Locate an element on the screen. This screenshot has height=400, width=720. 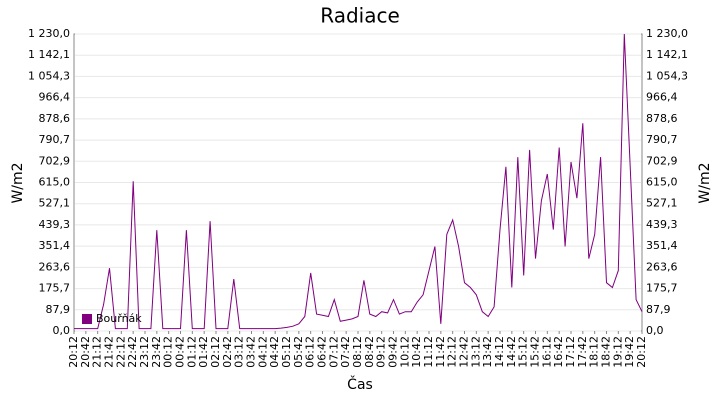
x-tick-label: 20:42 is located at coordinates (85, 352).